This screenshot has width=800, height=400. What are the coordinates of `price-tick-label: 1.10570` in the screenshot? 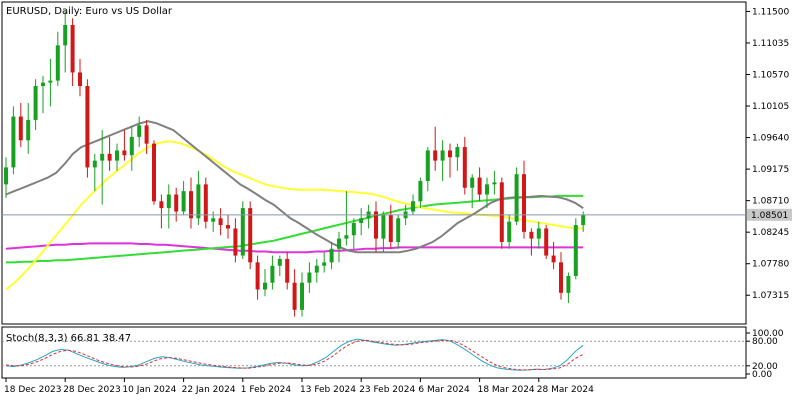 It's located at (770, 75).